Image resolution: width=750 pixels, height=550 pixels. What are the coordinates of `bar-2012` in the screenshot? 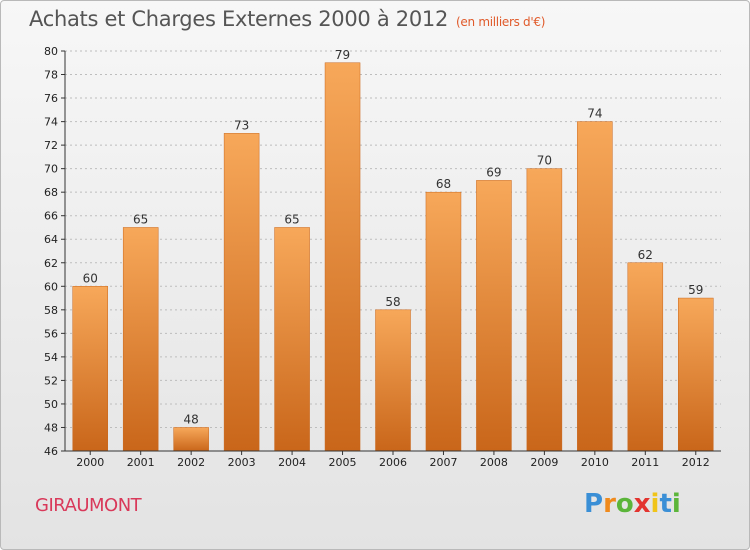 It's located at (696, 374).